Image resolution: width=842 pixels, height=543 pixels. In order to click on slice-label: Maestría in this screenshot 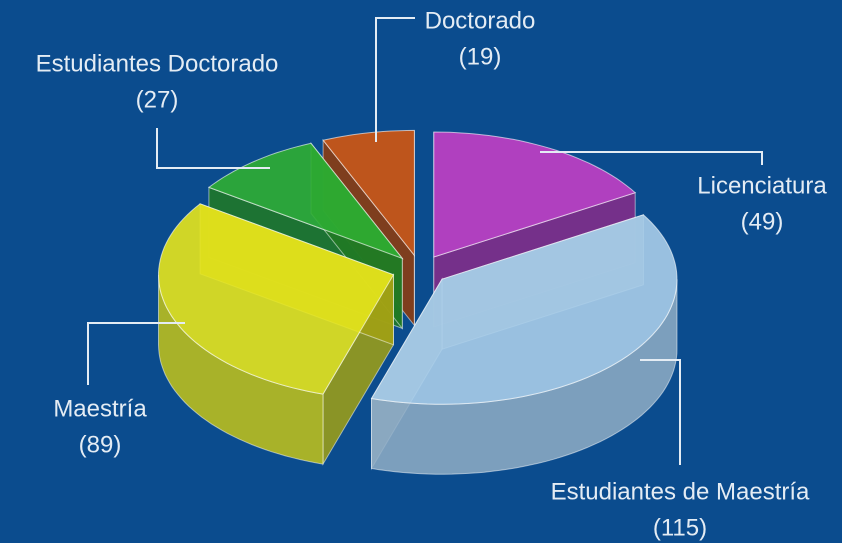, I will do `click(100, 408)`.